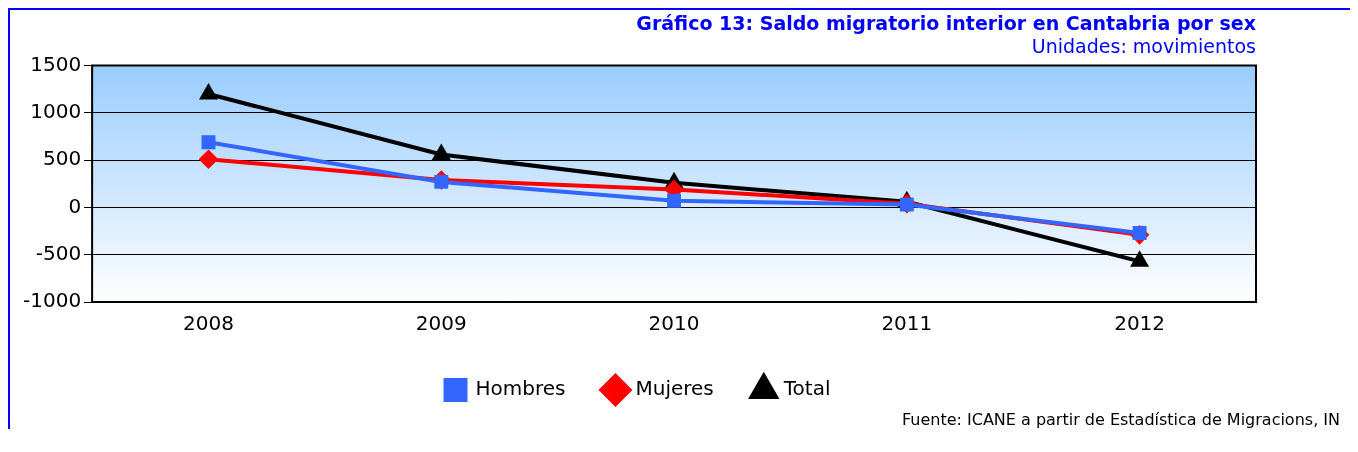 The height and width of the screenshot is (452, 1358). I want to click on y-tick-label: 1000, so click(56, 111).